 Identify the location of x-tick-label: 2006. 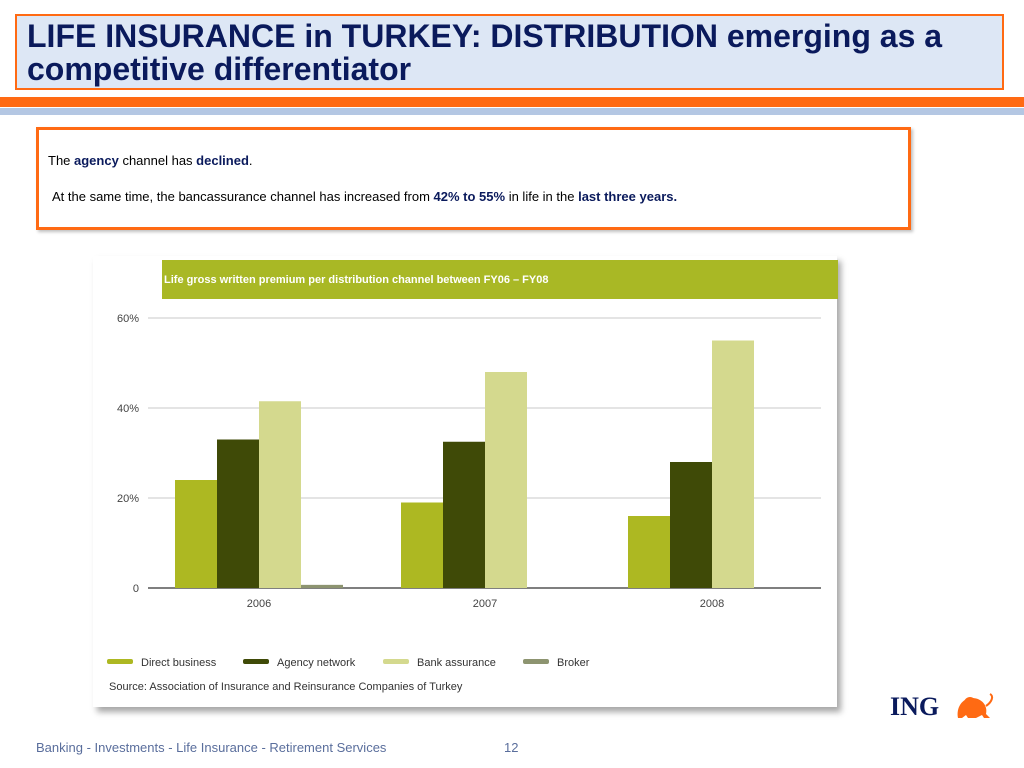
(259, 604).